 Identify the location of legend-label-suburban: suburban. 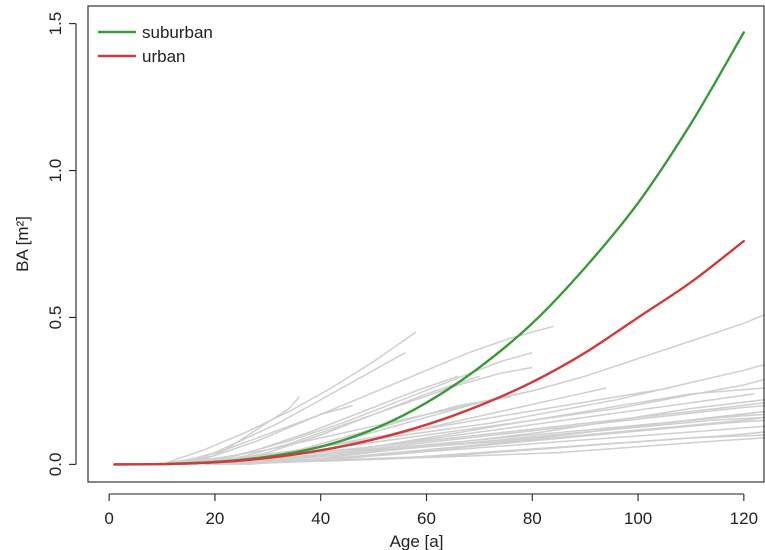
(177, 32).